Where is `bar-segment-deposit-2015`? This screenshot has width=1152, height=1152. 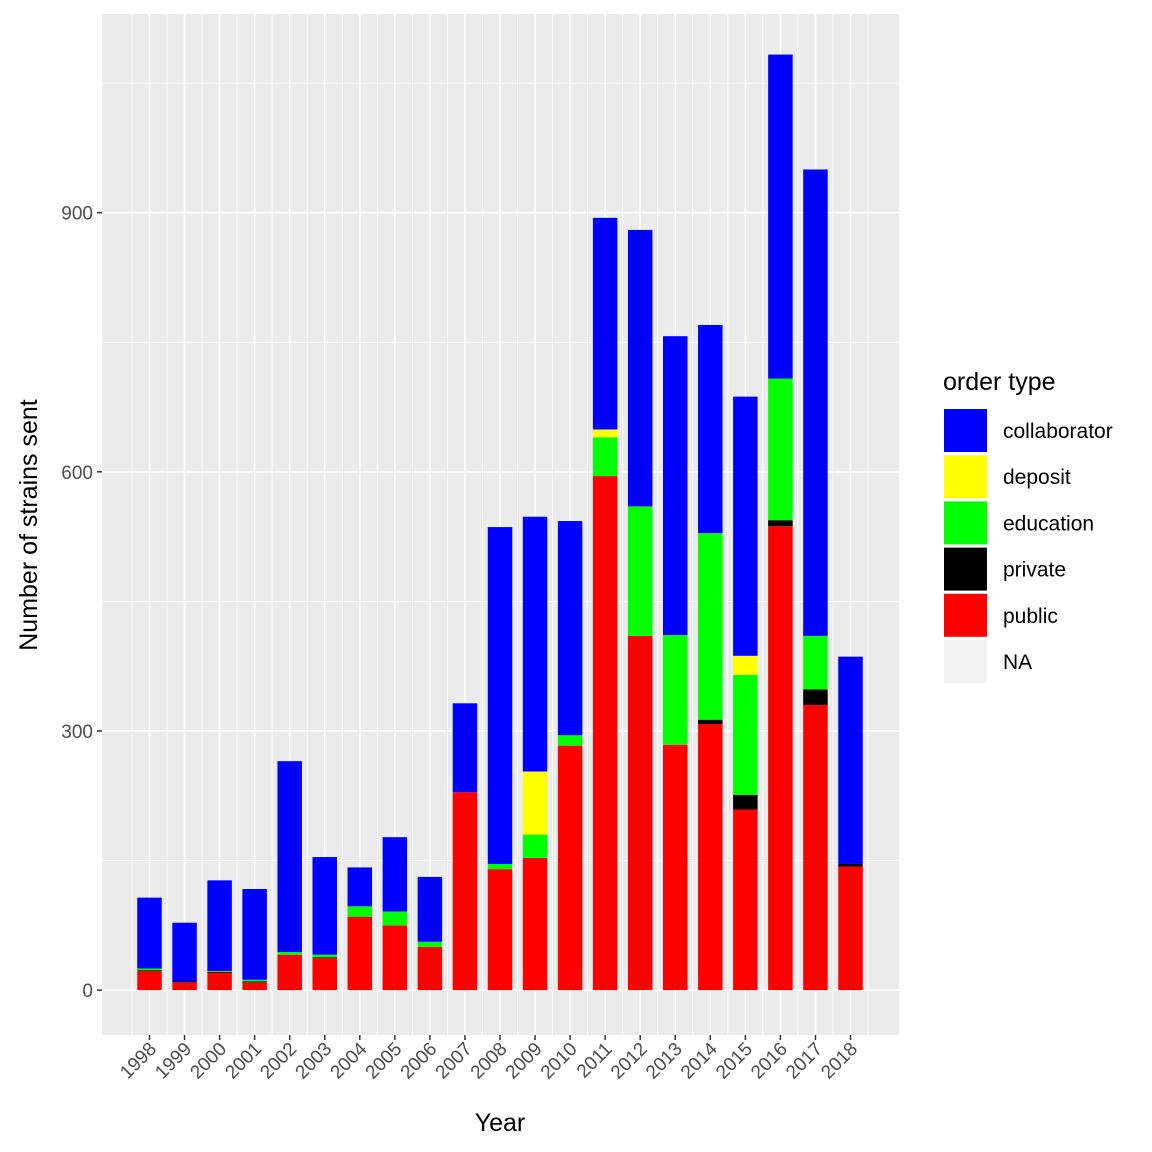 bar-segment-deposit-2015 is located at coordinates (745, 665).